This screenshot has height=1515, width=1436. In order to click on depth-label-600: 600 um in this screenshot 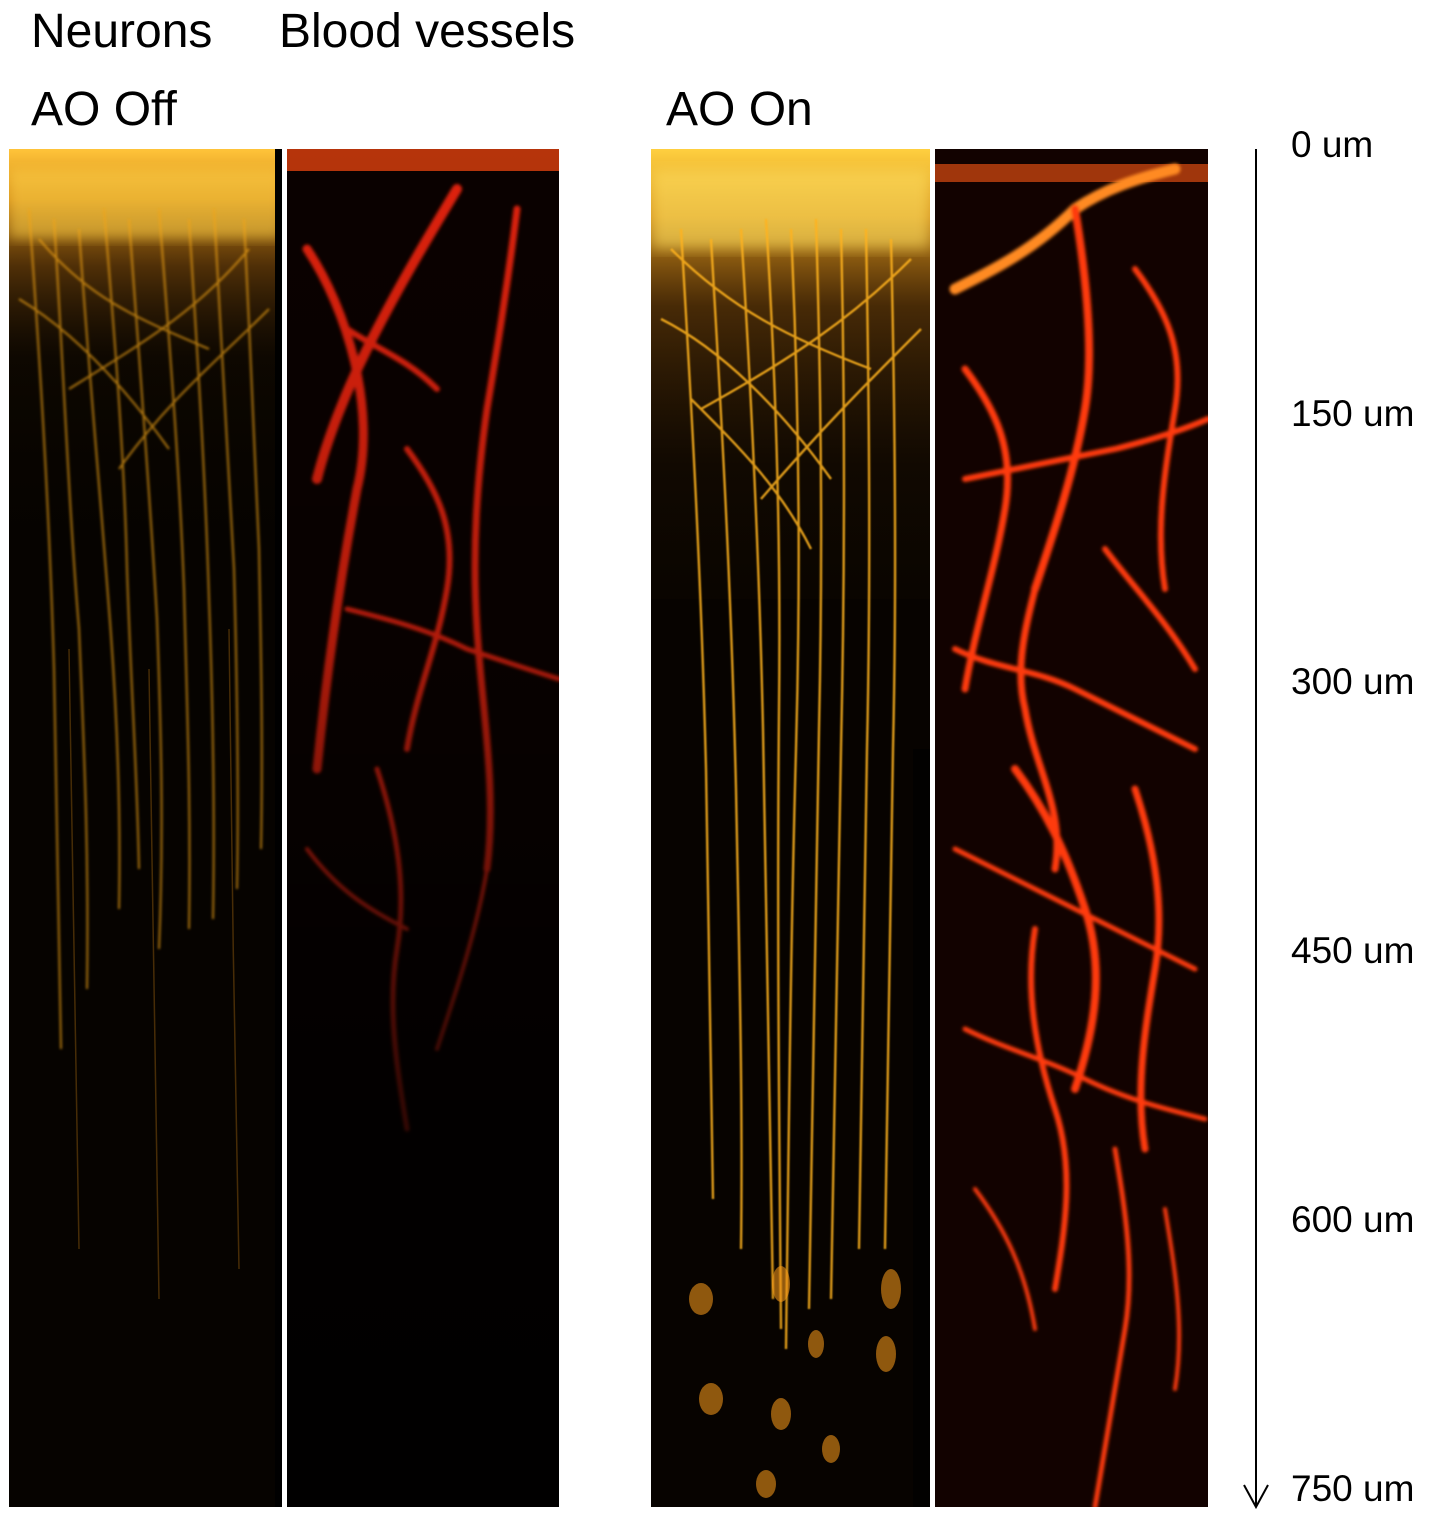, I will do `click(1353, 1219)`.